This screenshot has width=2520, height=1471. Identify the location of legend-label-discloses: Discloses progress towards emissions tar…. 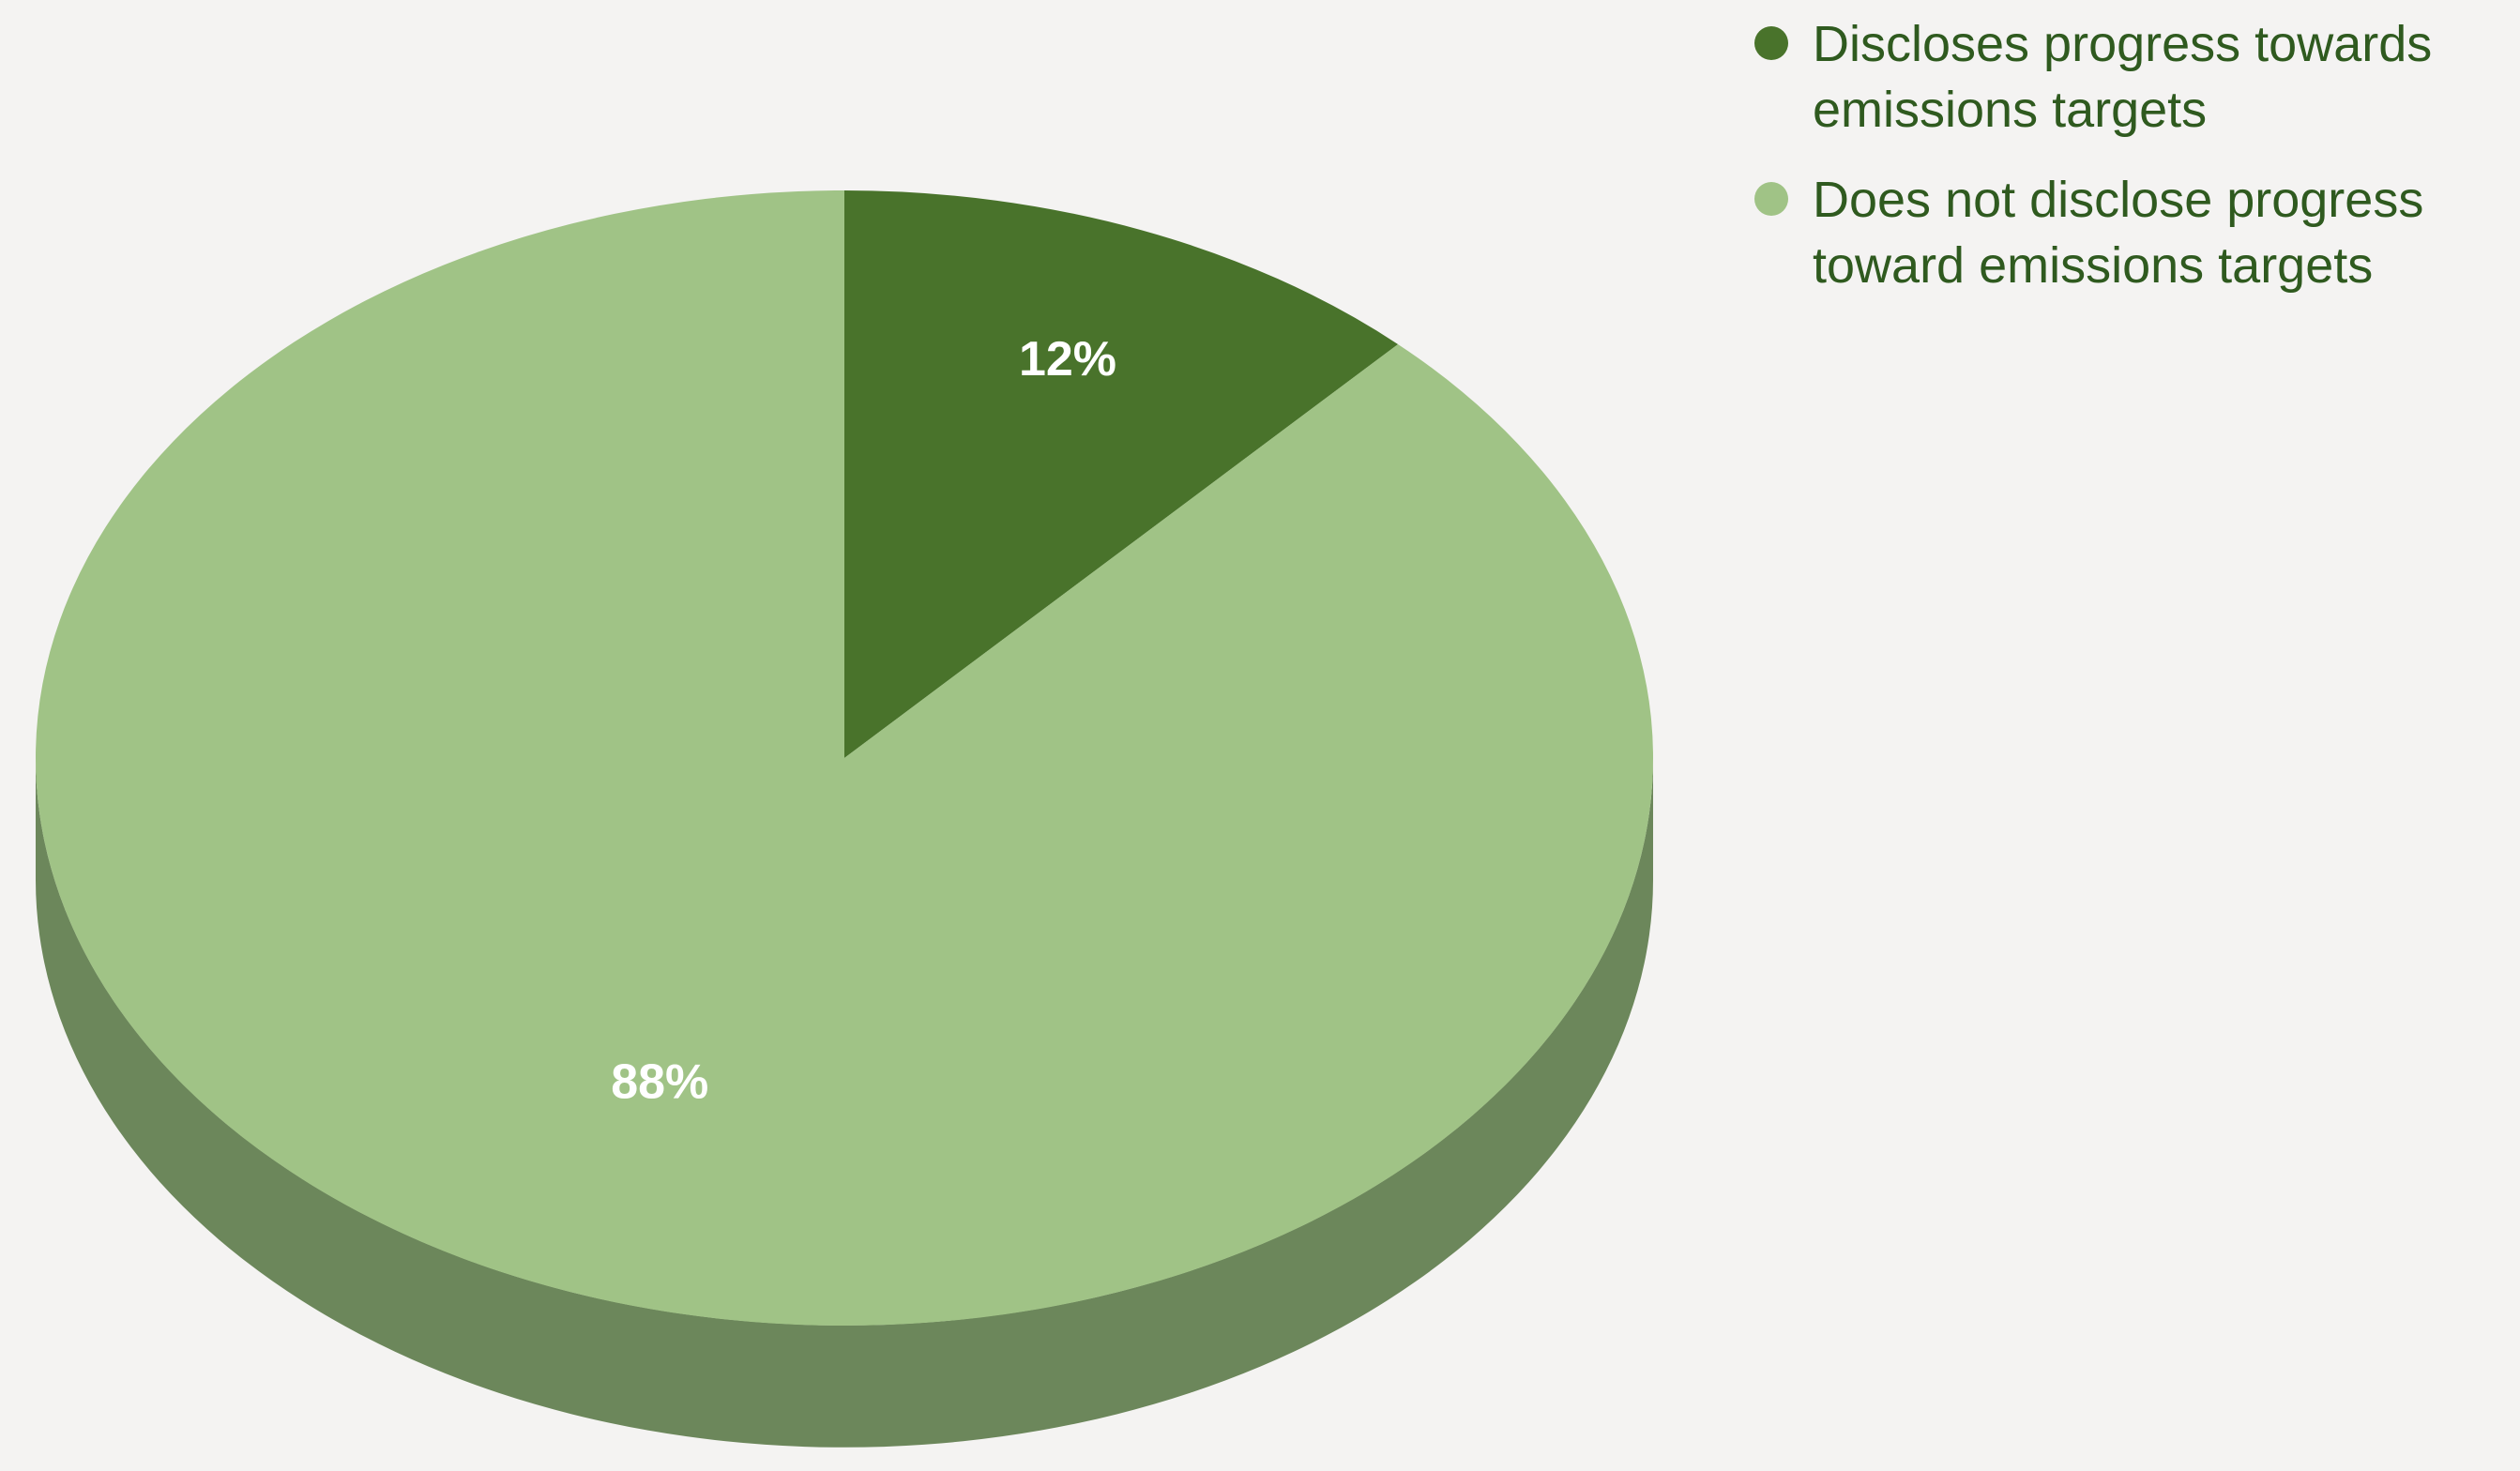
(2123, 77).